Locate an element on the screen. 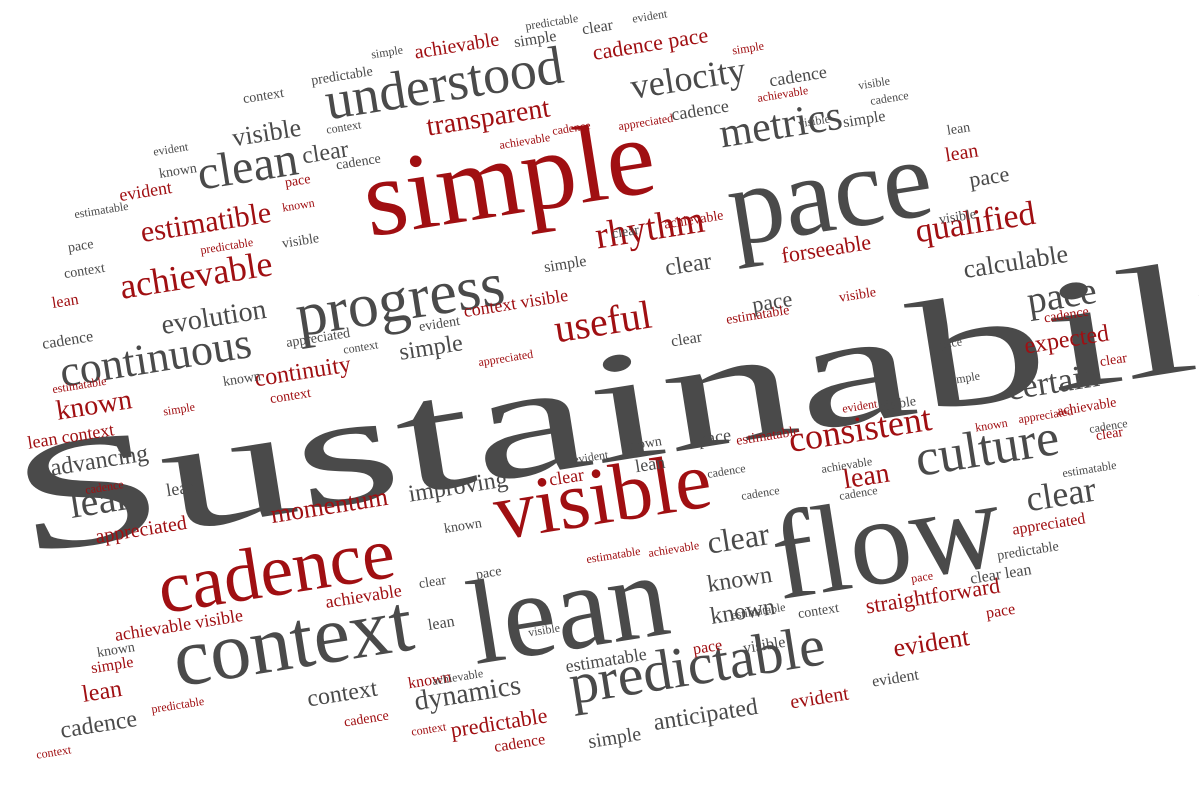 The width and height of the screenshot is (1199, 789). cloud-word: velocity is located at coordinates (688, 78).